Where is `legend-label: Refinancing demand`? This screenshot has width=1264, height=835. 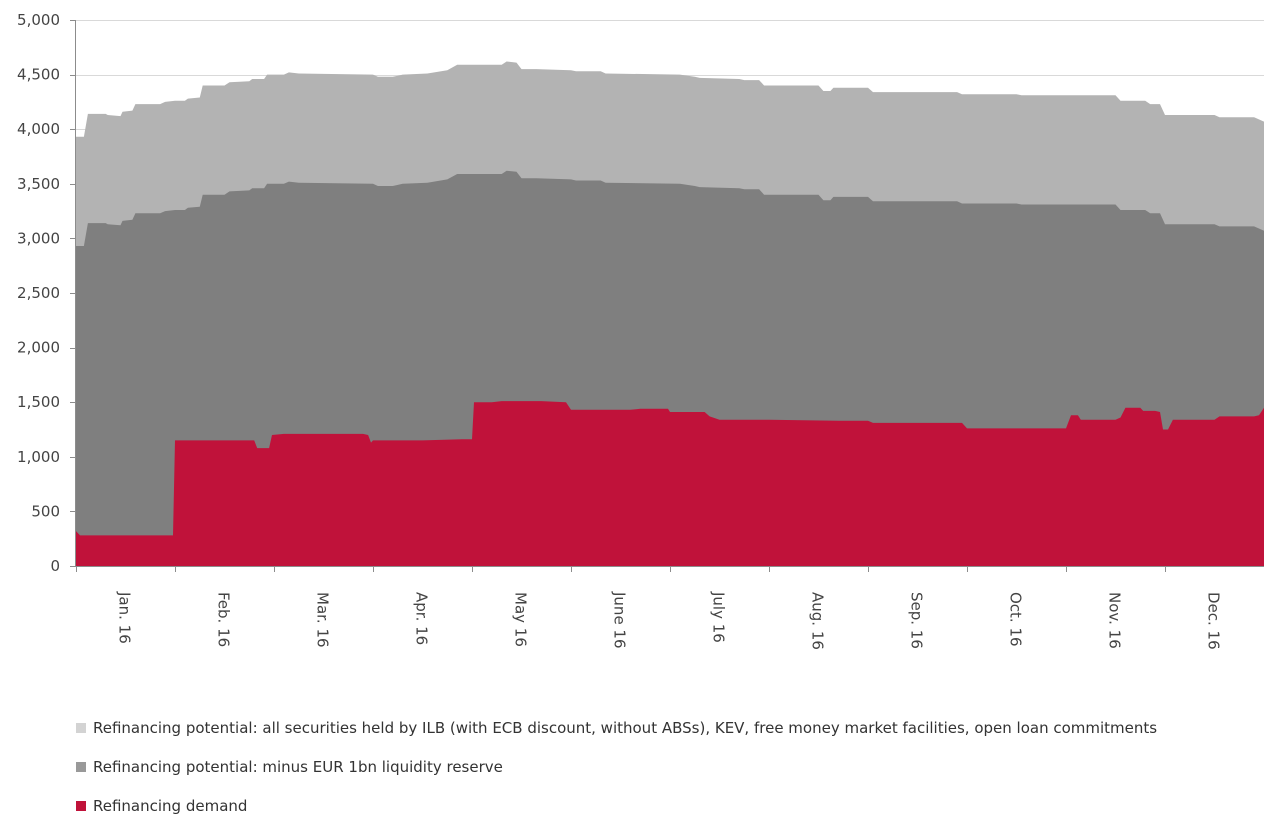
legend-label: Refinancing demand is located at coordinates (170, 806).